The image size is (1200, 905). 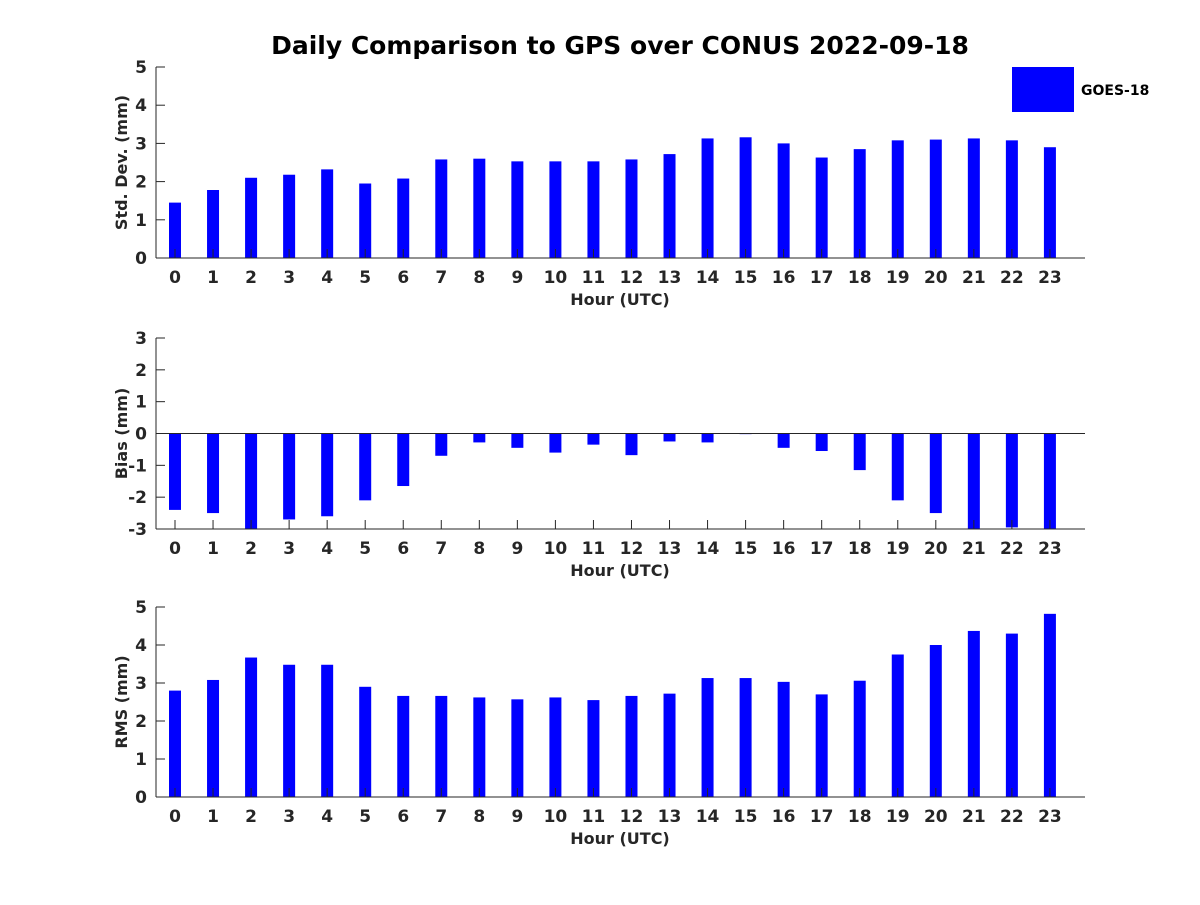 I want to click on x-tick-label: 12, so click(x=632, y=549).